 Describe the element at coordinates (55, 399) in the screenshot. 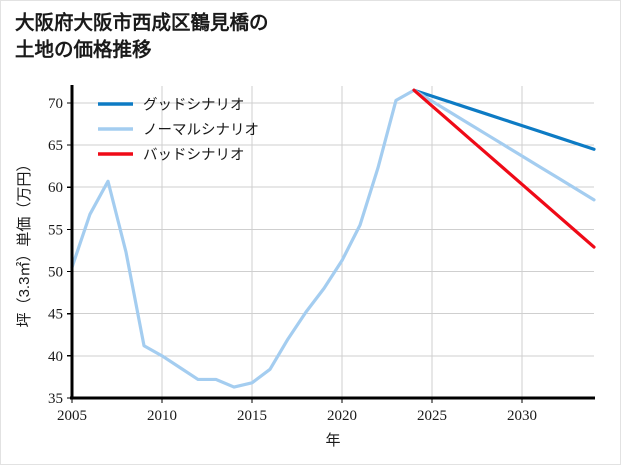

I see `y-tick-label: 35` at that location.